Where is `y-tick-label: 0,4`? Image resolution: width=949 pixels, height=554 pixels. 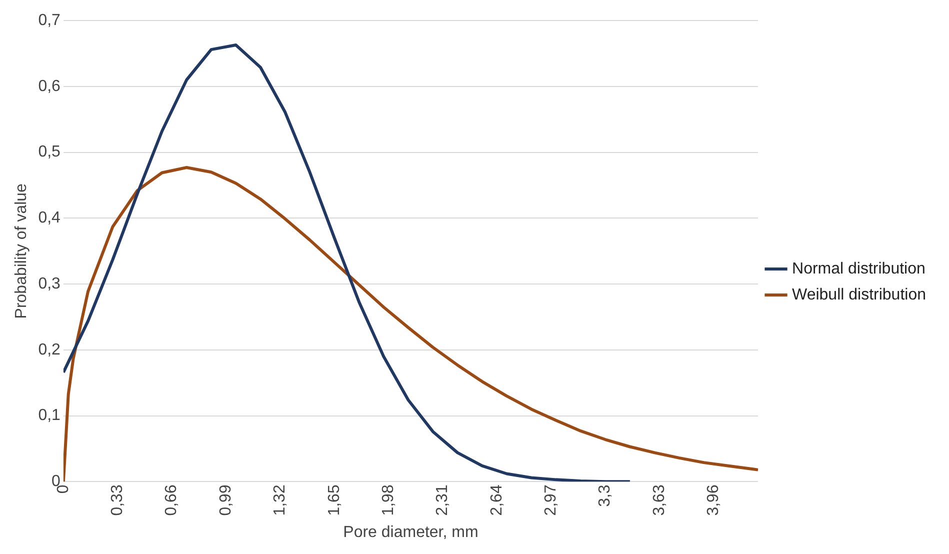
y-tick-label: 0,4 is located at coordinates (49, 218).